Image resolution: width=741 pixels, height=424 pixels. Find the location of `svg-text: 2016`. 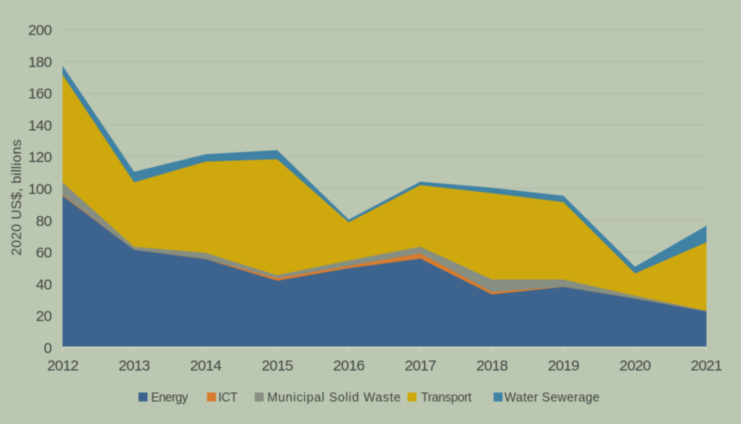

svg-text: 2016 is located at coordinates (348, 366).